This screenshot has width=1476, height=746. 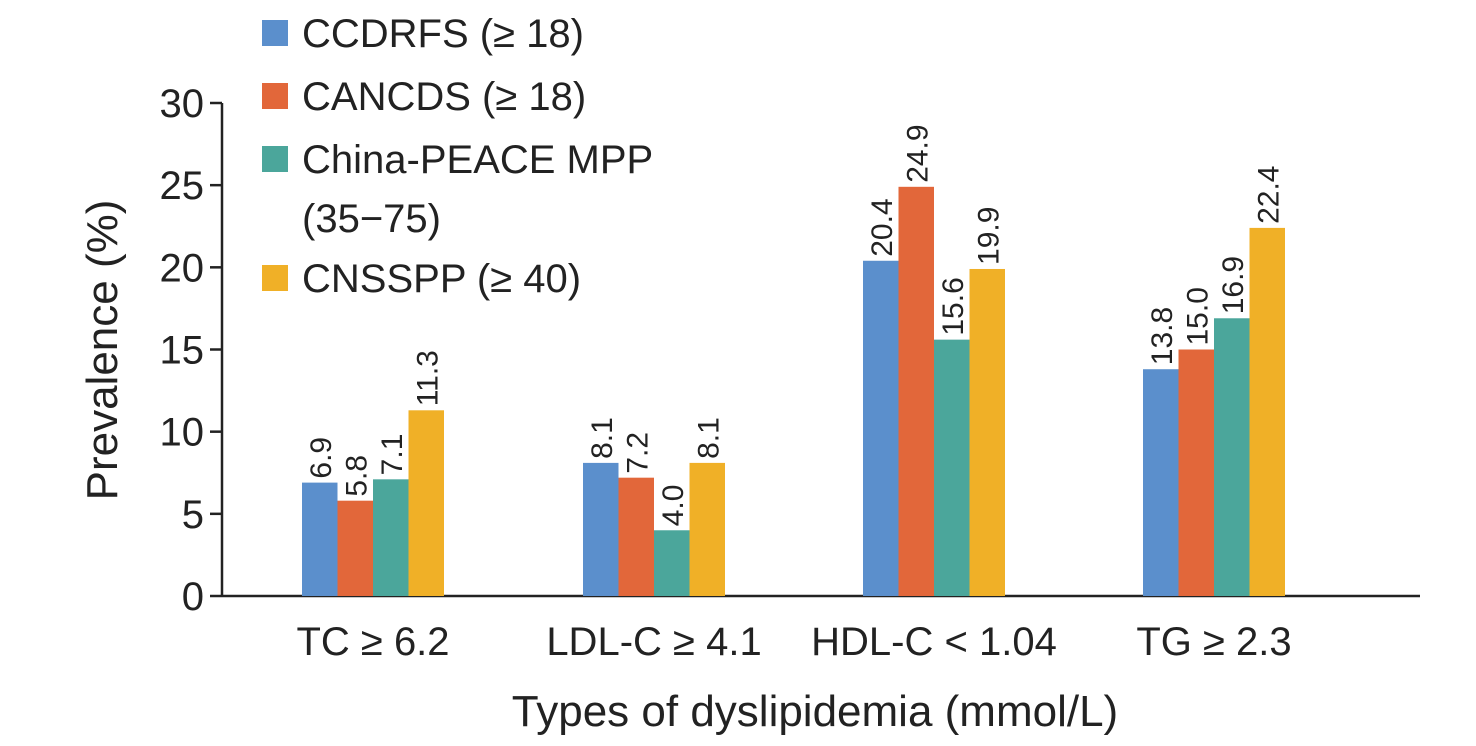 What do you see at coordinates (477, 160) in the screenshot?
I see `legend-label: China-PEACE MPP` at bounding box center [477, 160].